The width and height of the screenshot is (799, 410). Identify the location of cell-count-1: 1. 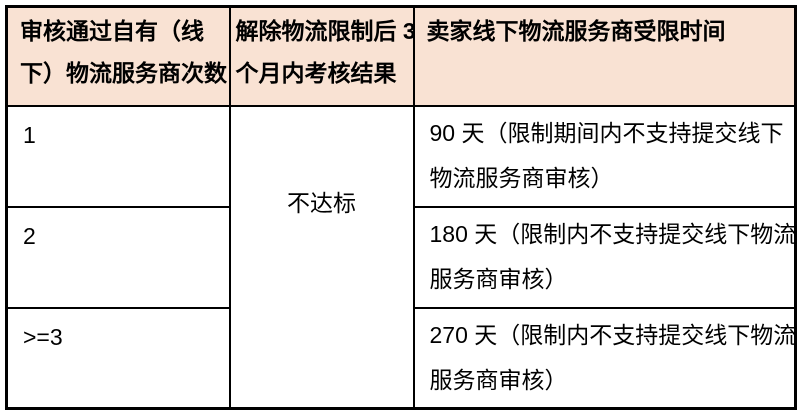
(118, 156).